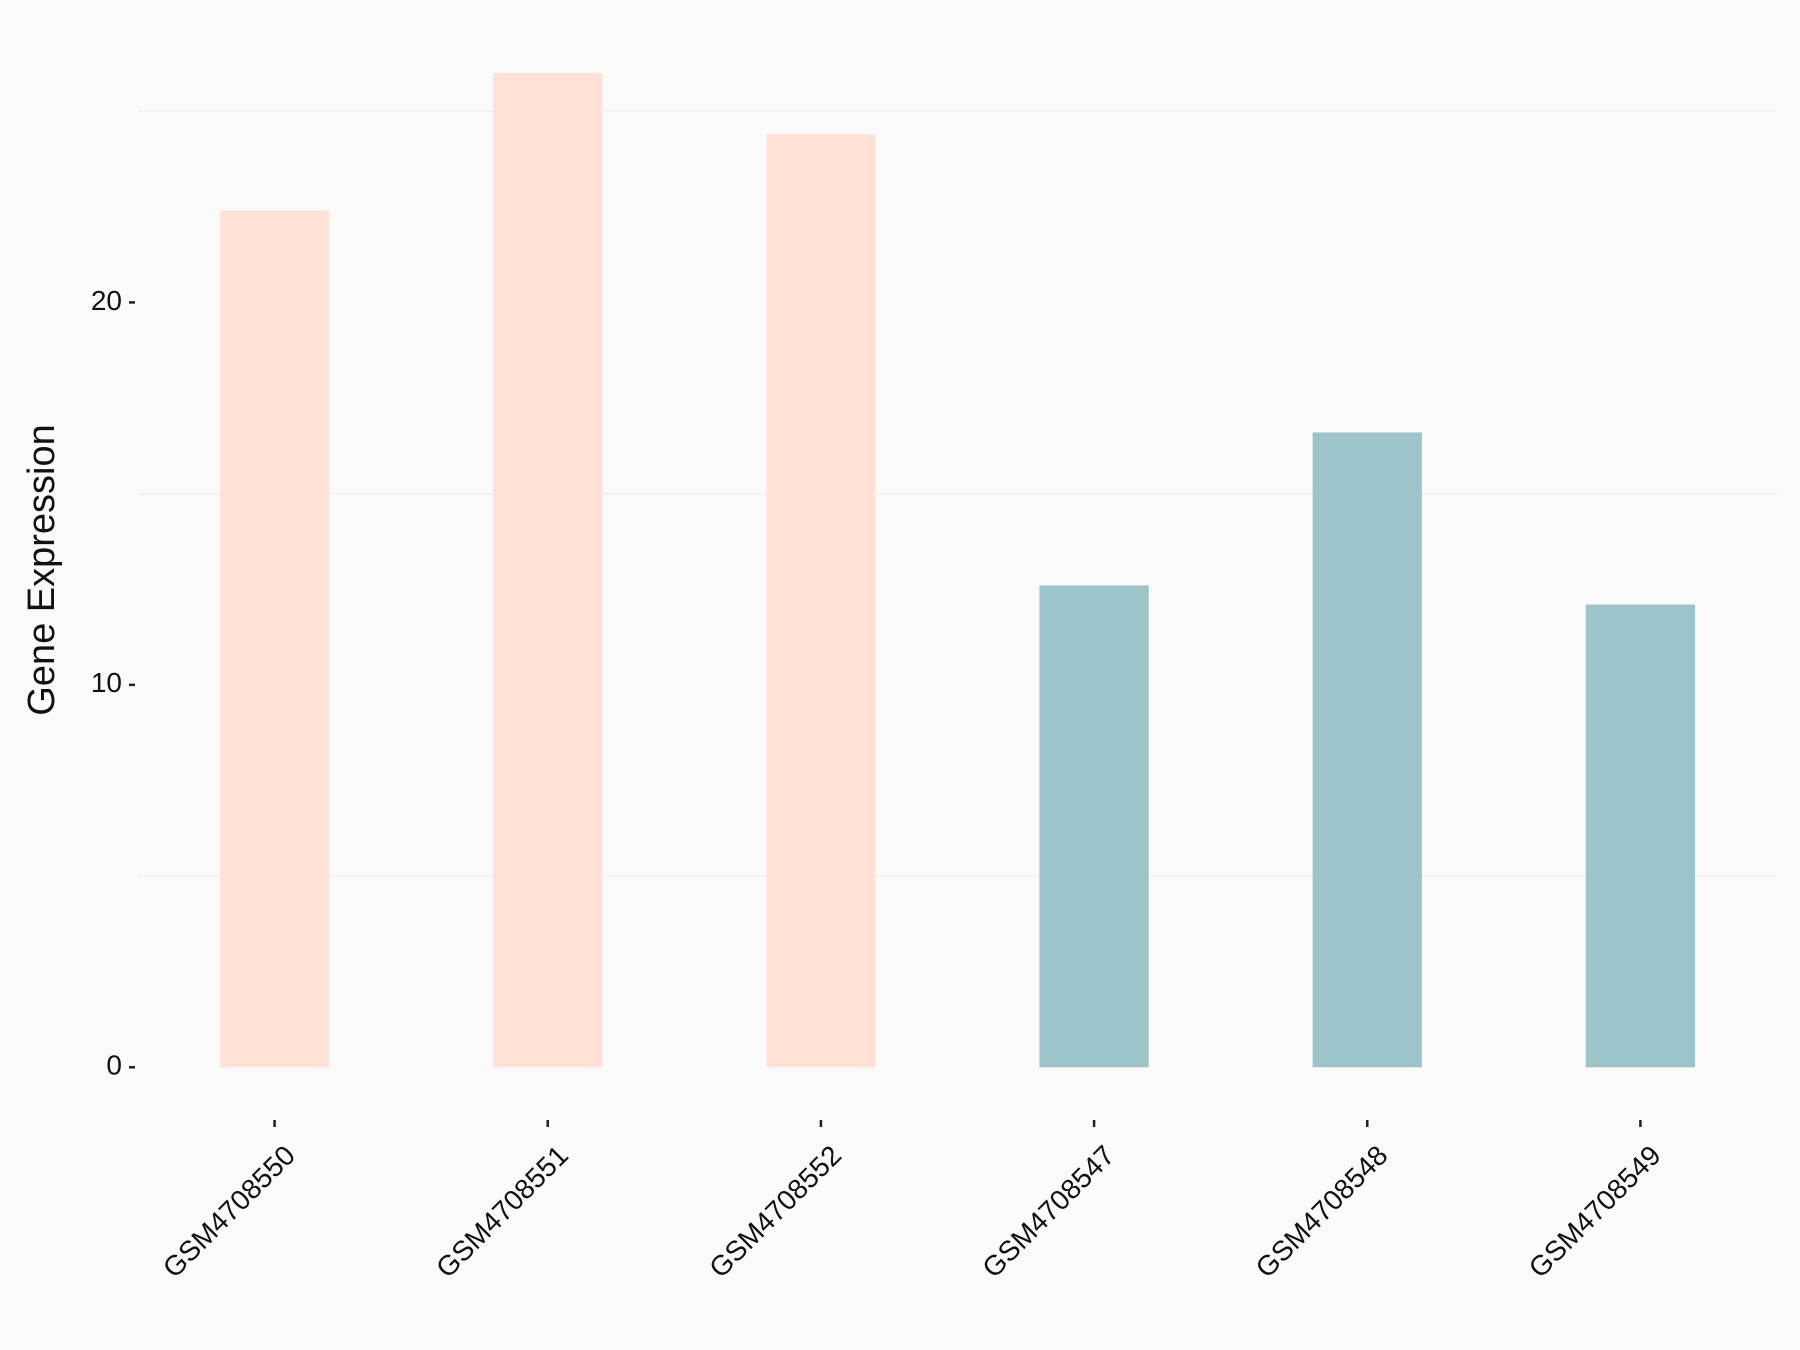 This screenshot has width=1800, height=1350. What do you see at coordinates (106, 300) in the screenshot?
I see `y-tick-label: 20` at bounding box center [106, 300].